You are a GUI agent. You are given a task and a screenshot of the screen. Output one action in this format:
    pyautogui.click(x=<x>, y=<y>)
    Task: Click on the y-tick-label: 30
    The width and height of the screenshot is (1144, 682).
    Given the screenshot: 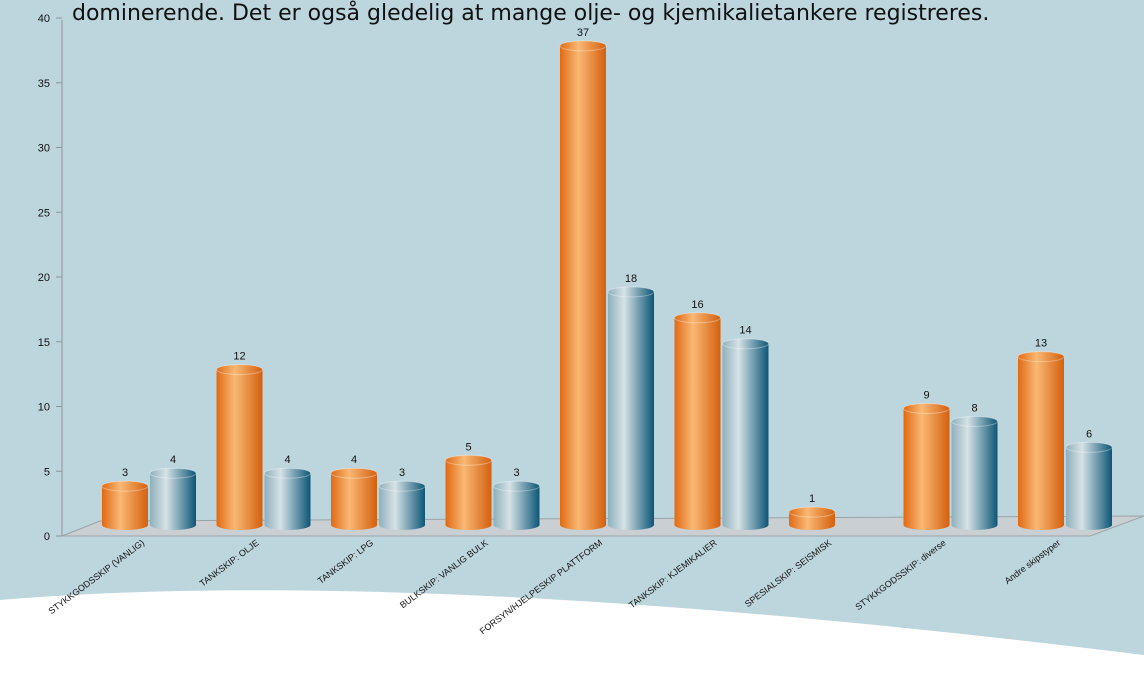 What is the action you would take?
    pyautogui.click(x=44, y=149)
    